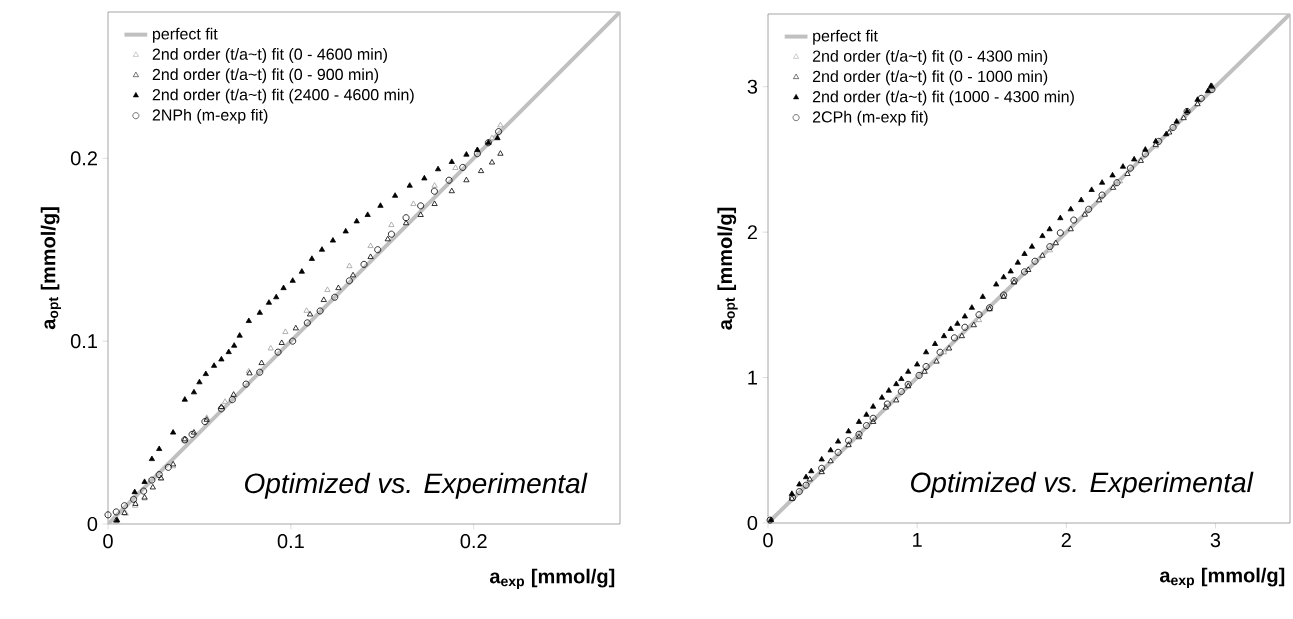  I want to click on x-tick-label: 2, so click(1066, 540).